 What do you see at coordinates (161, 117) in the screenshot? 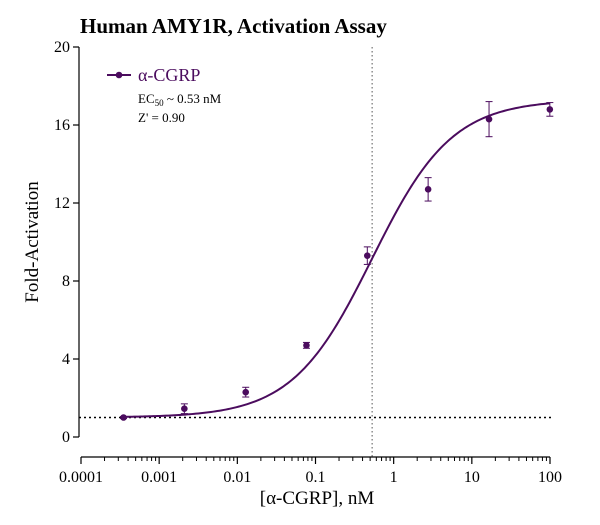
I see `zprime-annotation: Z' = 0.90` at bounding box center [161, 117].